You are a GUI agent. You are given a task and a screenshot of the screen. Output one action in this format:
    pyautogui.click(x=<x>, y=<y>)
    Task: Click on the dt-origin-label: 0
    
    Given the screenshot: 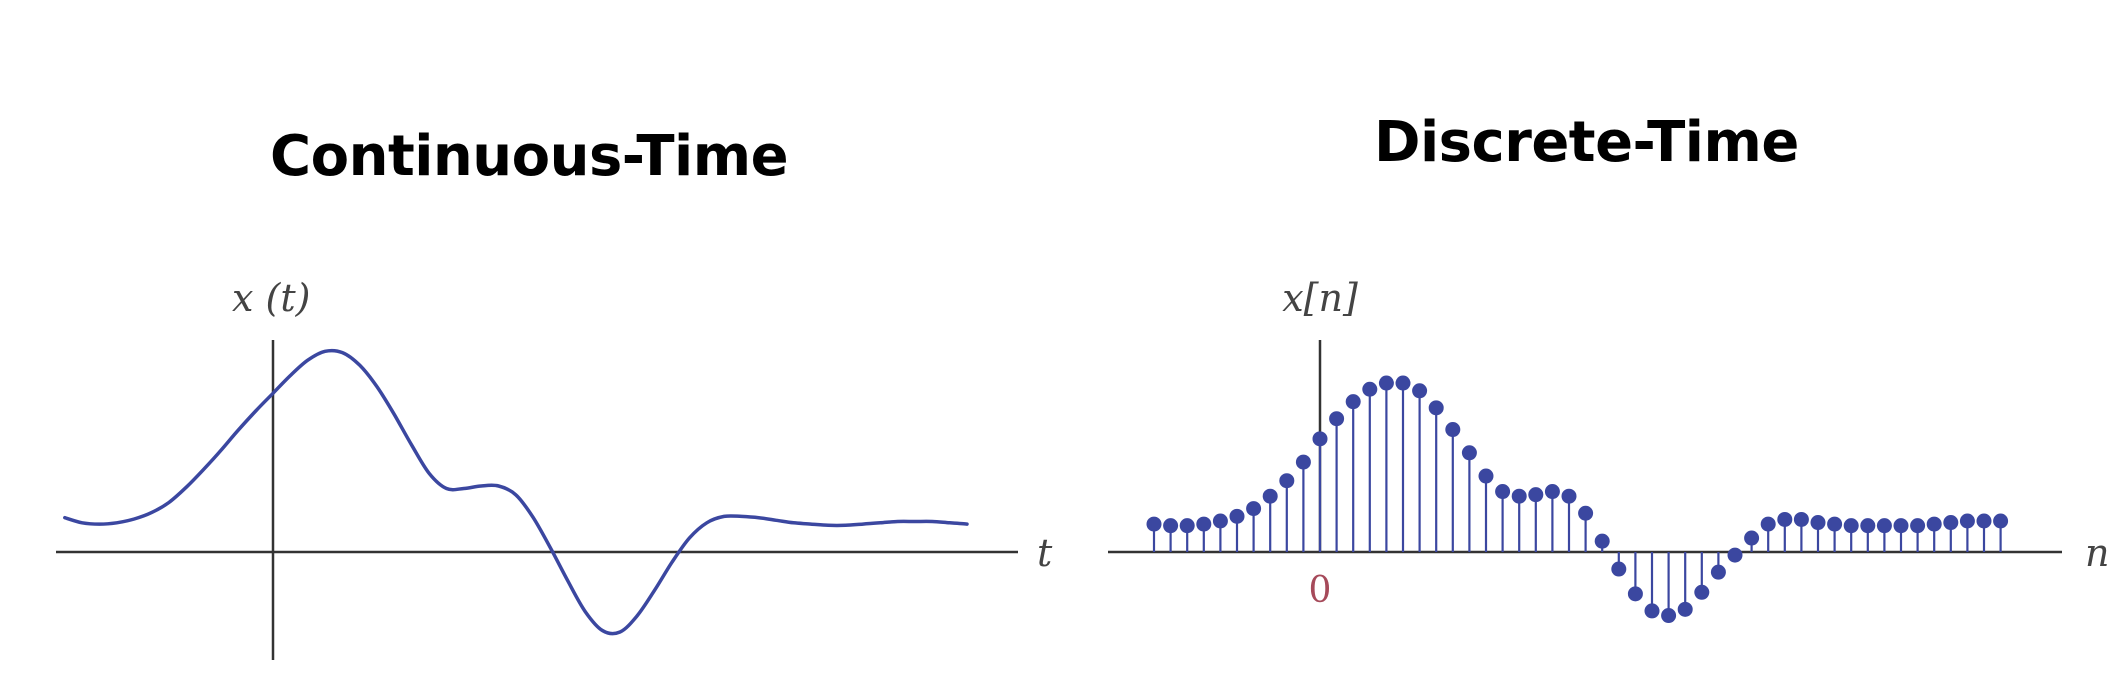 What is the action you would take?
    pyautogui.click(x=1320, y=590)
    